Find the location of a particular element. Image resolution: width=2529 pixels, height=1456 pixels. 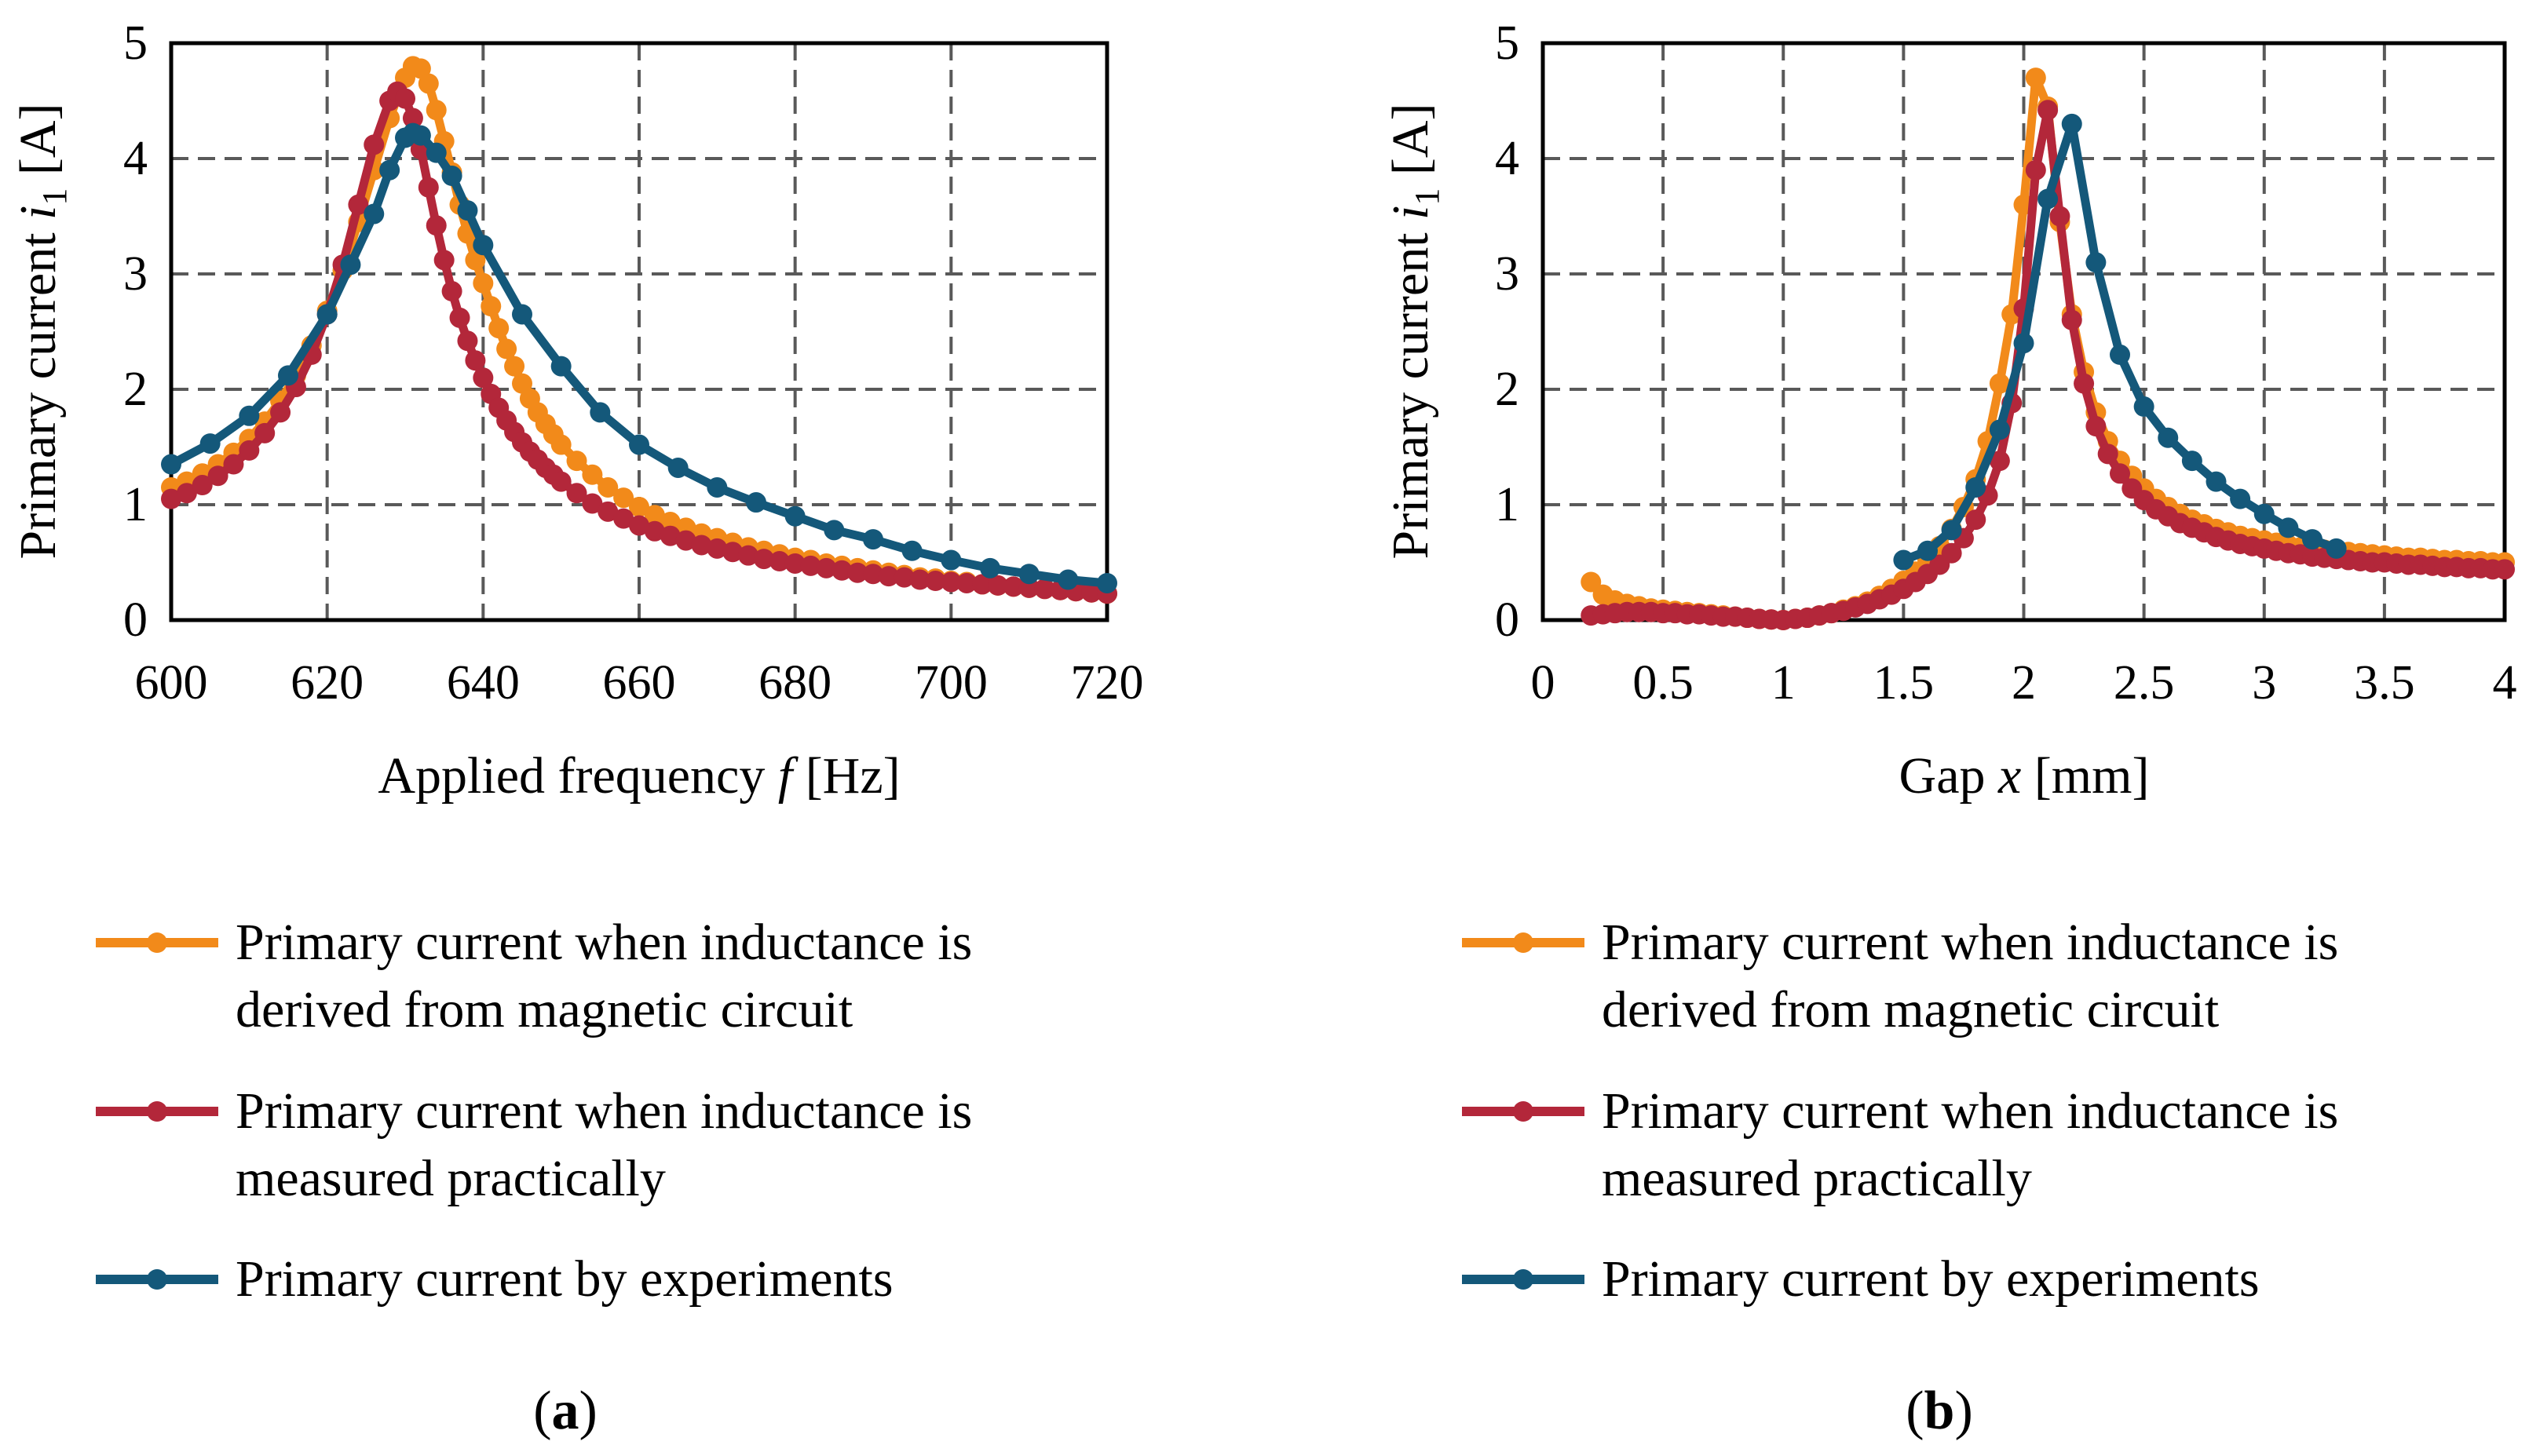

panel-a-label: (a) is located at coordinates (565, 1411).